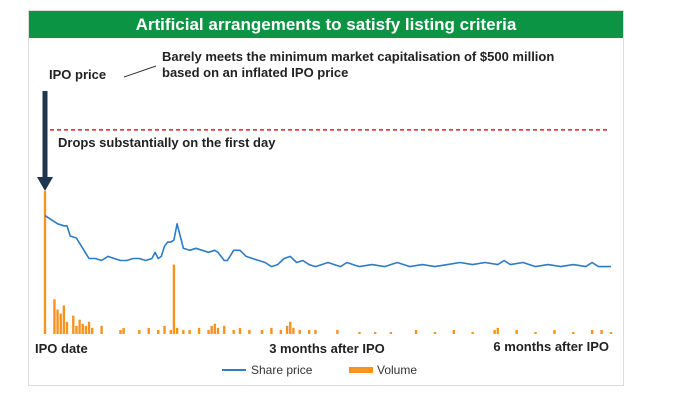  What do you see at coordinates (255, 72) in the screenshot?
I see `annotation-line-2: based on an inflated IPO price` at bounding box center [255, 72].